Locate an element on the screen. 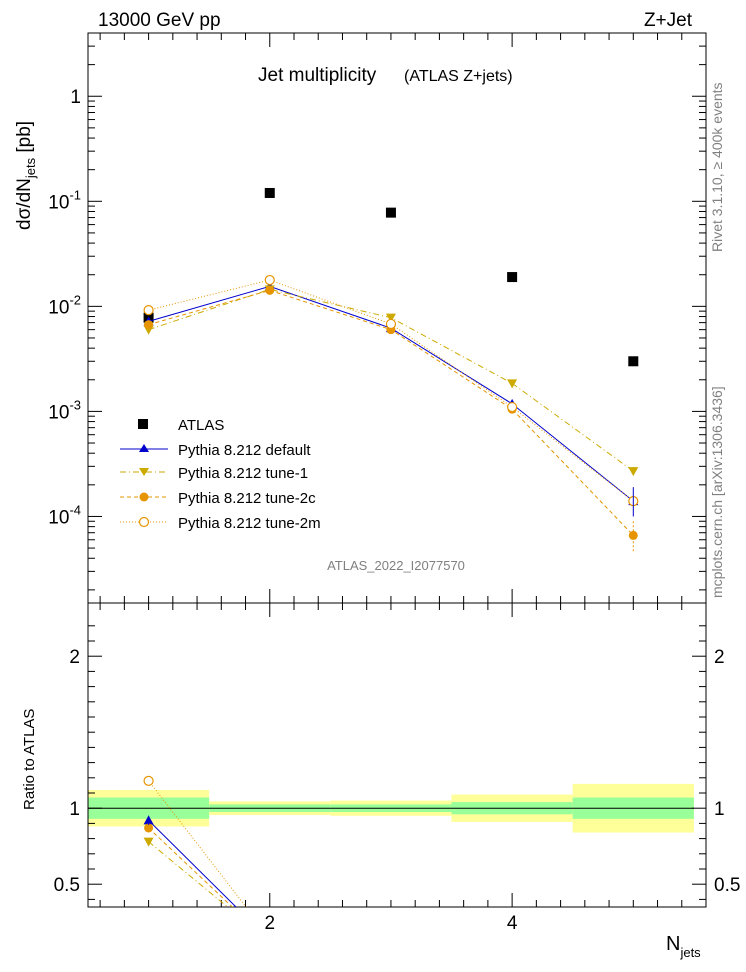  subtitle-text: (ATLAS Z+jets) is located at coordinates (458, 76).